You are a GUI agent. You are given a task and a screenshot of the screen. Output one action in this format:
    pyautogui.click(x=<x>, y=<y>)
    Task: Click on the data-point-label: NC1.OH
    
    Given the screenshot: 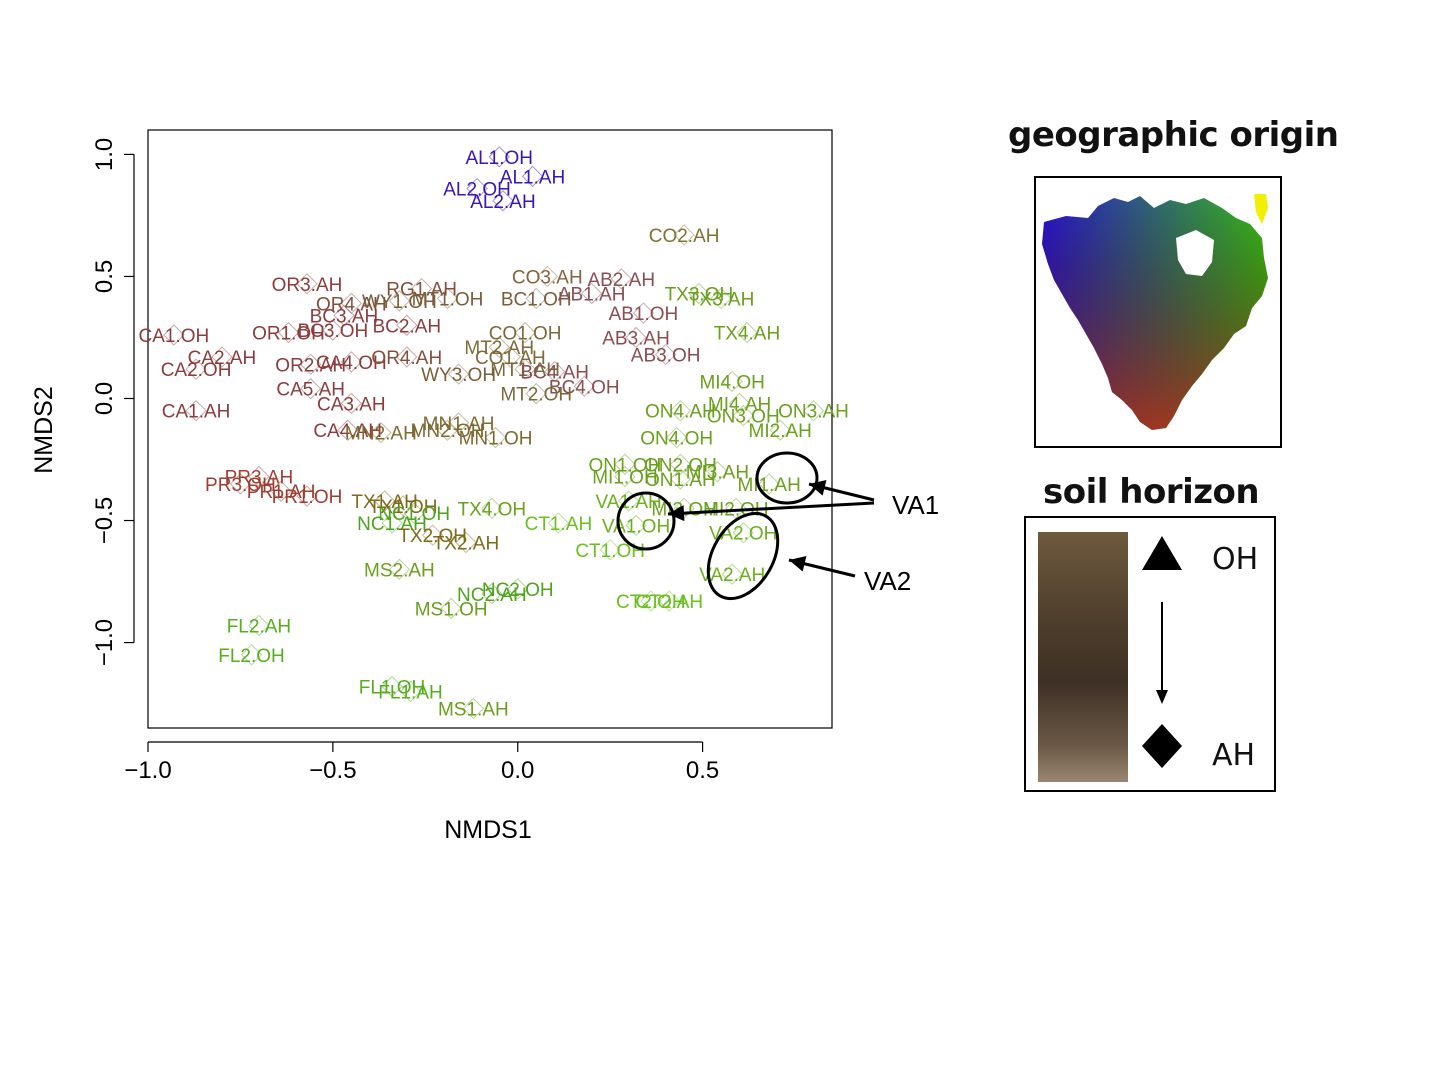 What is the action you would take?
    pyautogui.click(x=414, y=514)
    